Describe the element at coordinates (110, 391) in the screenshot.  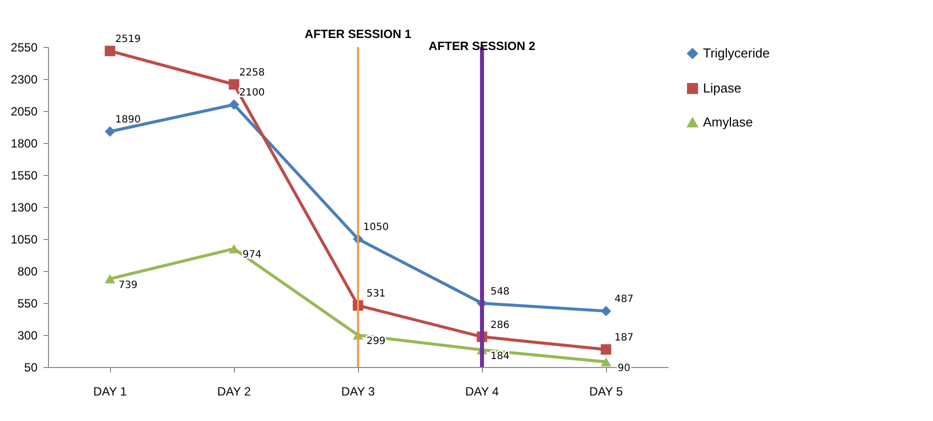
I see `x-tick-label: DAY 1` at that location.